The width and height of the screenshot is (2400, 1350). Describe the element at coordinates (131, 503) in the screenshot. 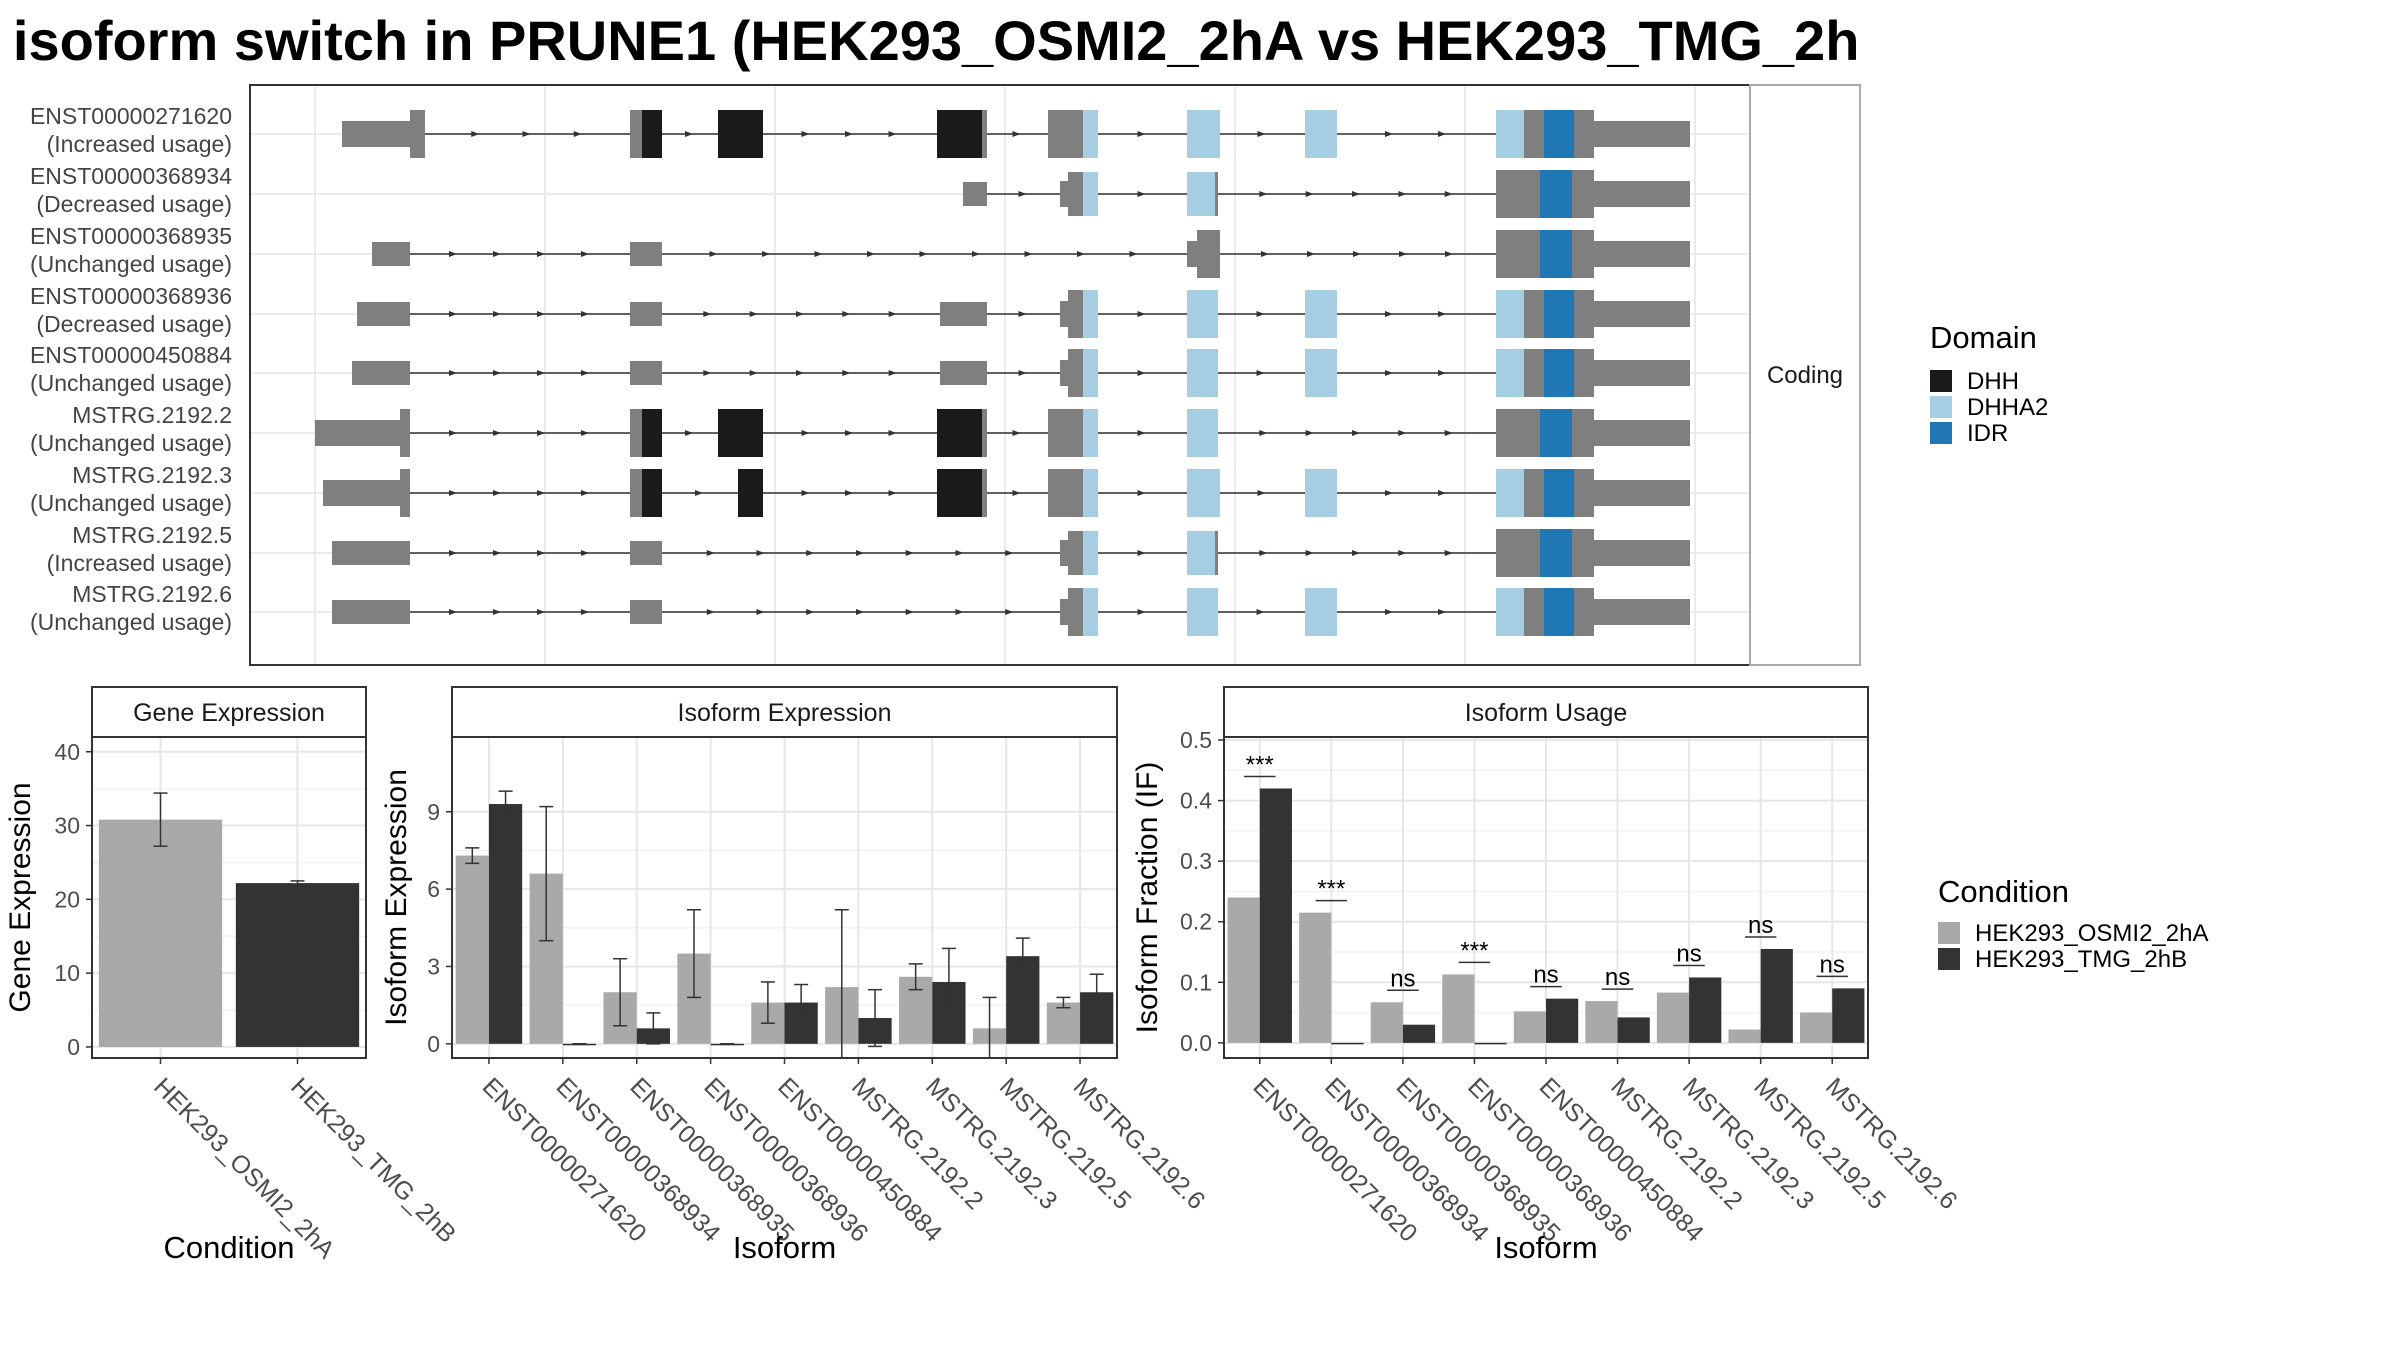

I see `isoform-label-usage: (Unchanged usage)` at that location.